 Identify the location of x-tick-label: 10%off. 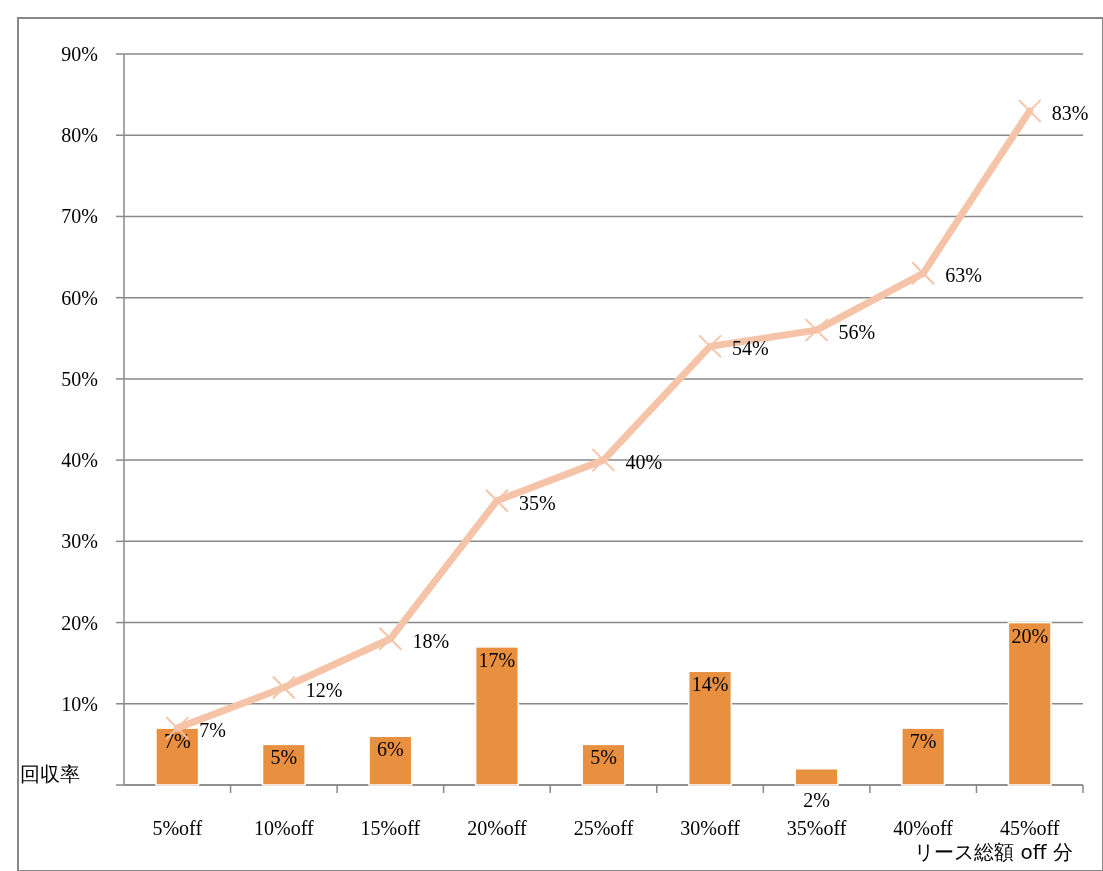
(284, 828).